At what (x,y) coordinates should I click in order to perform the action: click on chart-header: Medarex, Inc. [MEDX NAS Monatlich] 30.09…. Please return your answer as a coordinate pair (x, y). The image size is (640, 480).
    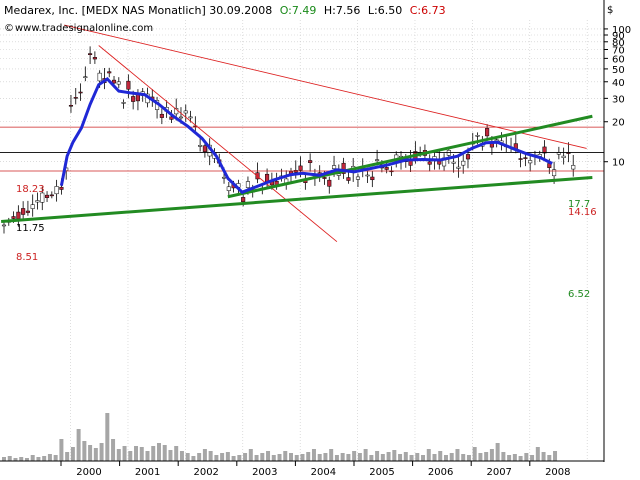
    Looking at the image, I should click on (225, 10).